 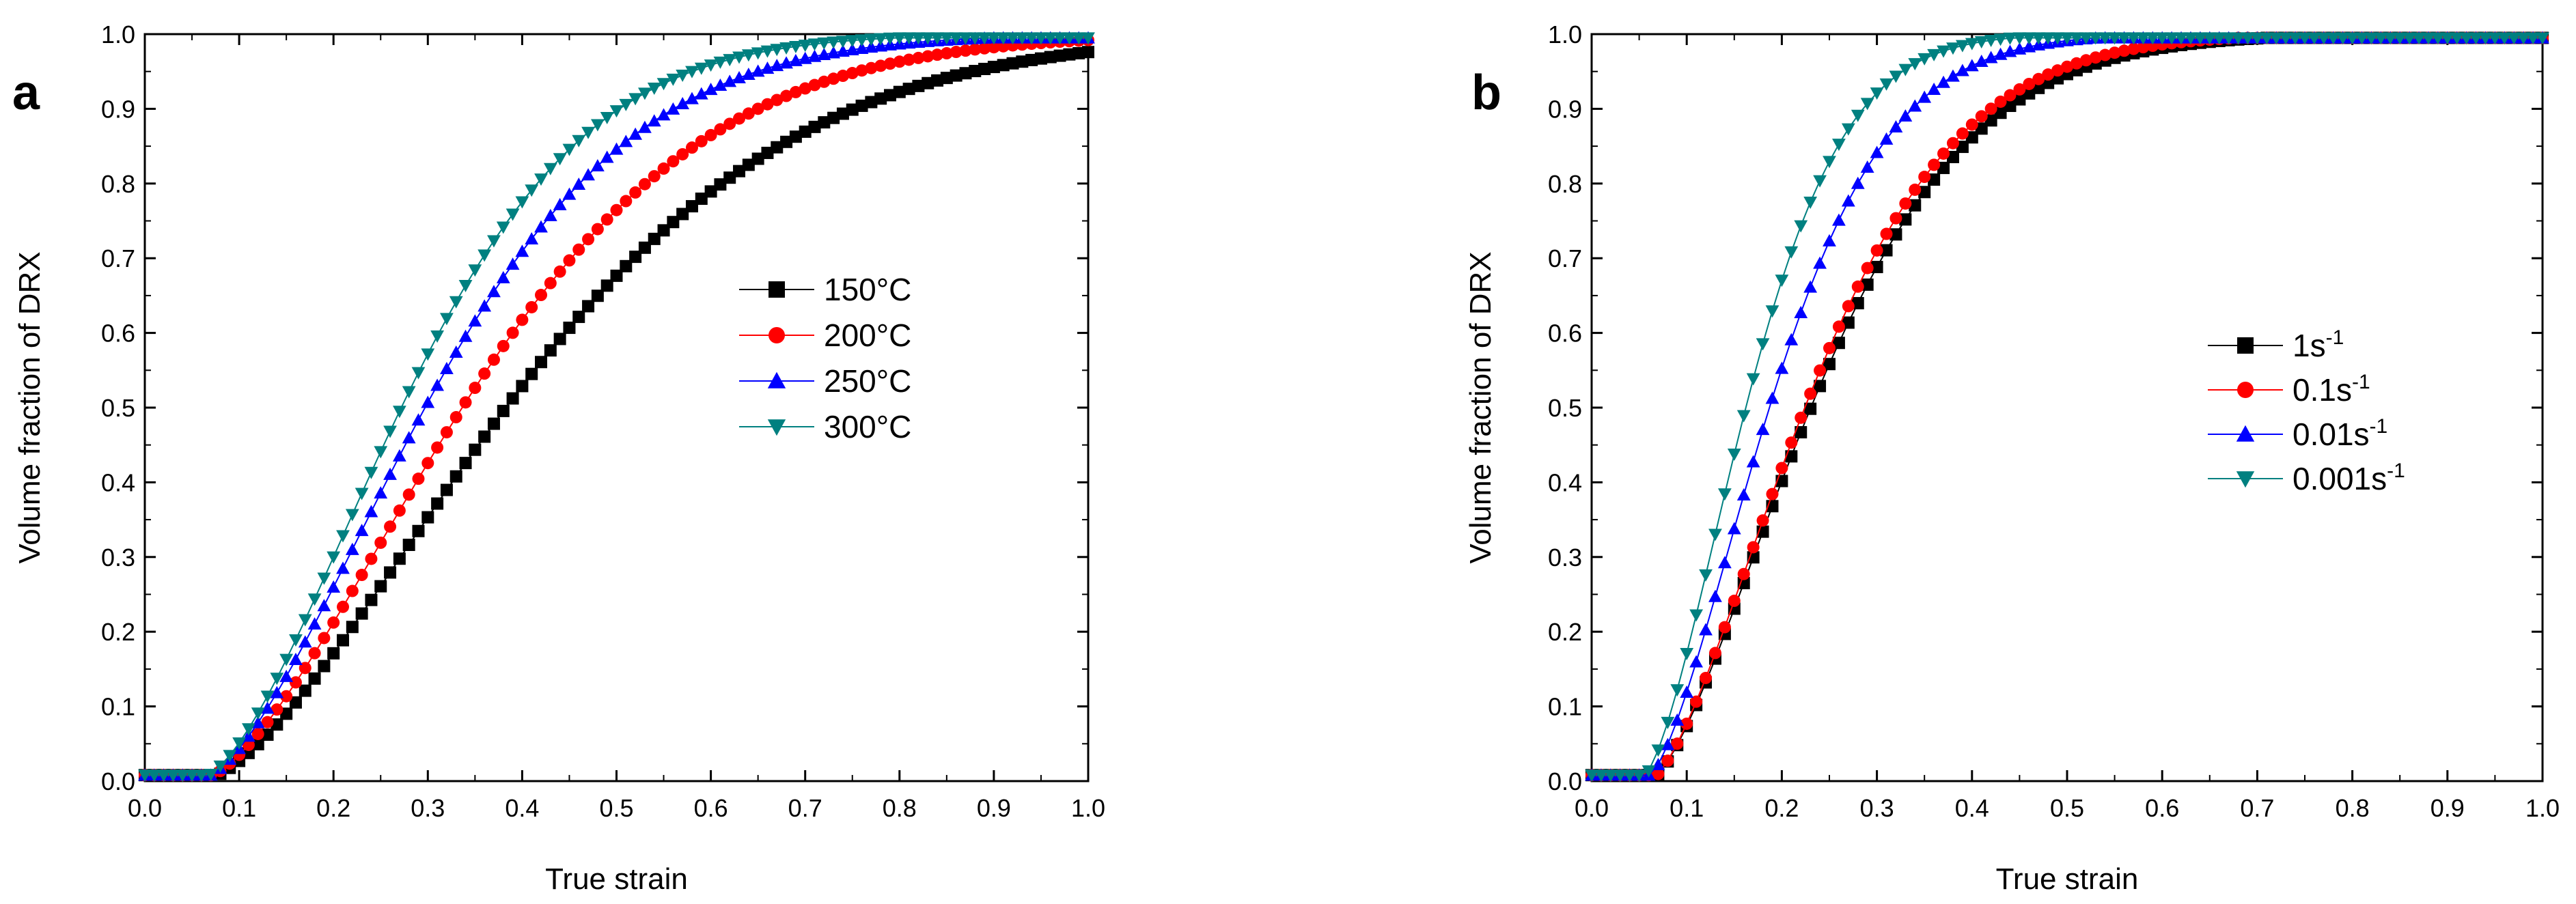 What do you see at coordinates (1687, 808) in the screenshot?
I see `x-tick-label: 0.1` at bounding box center [1687, 808].